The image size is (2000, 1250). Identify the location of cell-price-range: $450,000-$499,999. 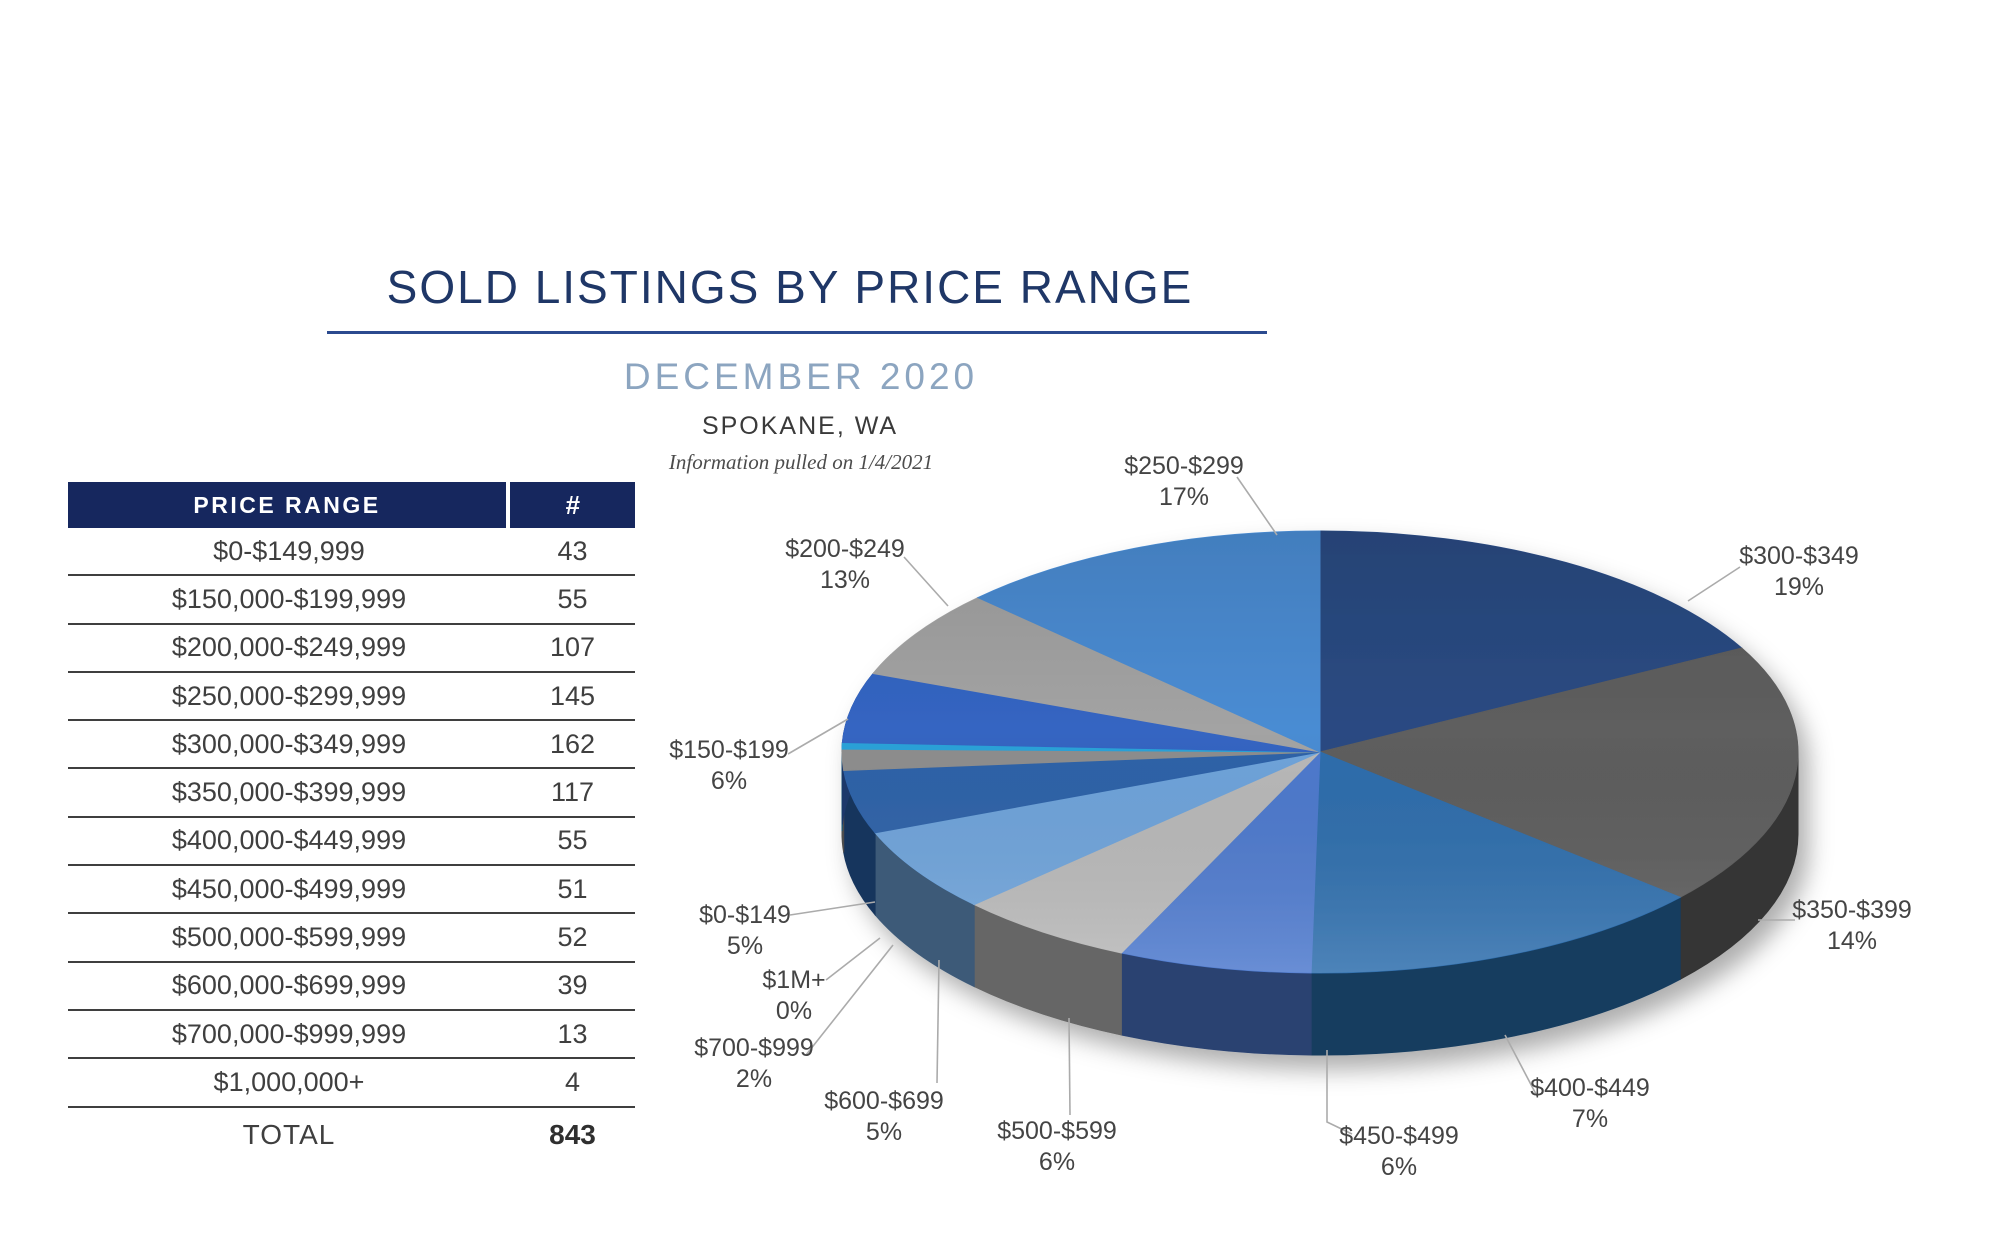
(289, 888).